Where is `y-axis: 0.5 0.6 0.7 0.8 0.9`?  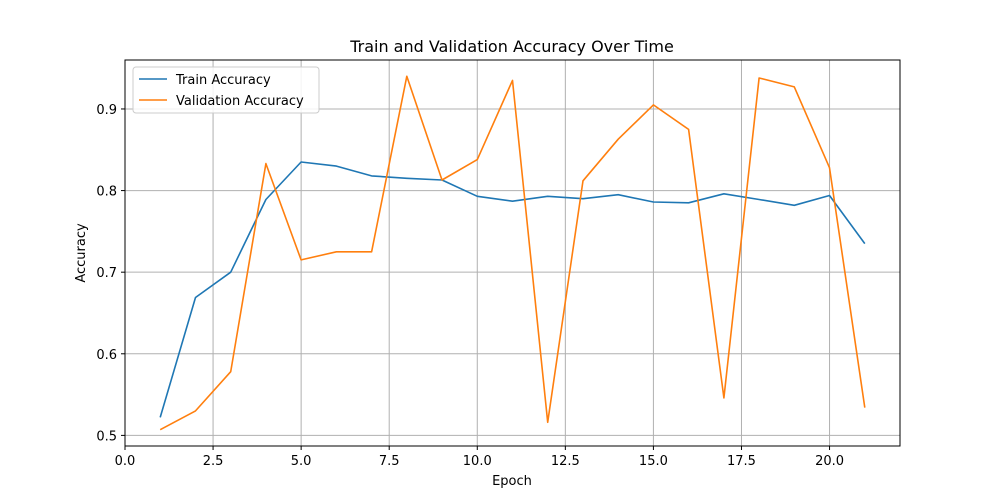
y-axis: 0.5 0.6 0.7 0.8 0.9 is located at coordinates (110, 273).